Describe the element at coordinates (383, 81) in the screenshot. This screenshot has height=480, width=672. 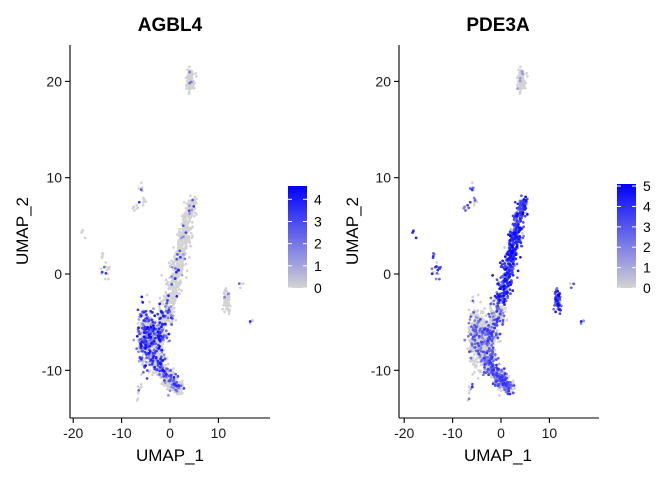
I see `y-tick-label: 20` at that location.